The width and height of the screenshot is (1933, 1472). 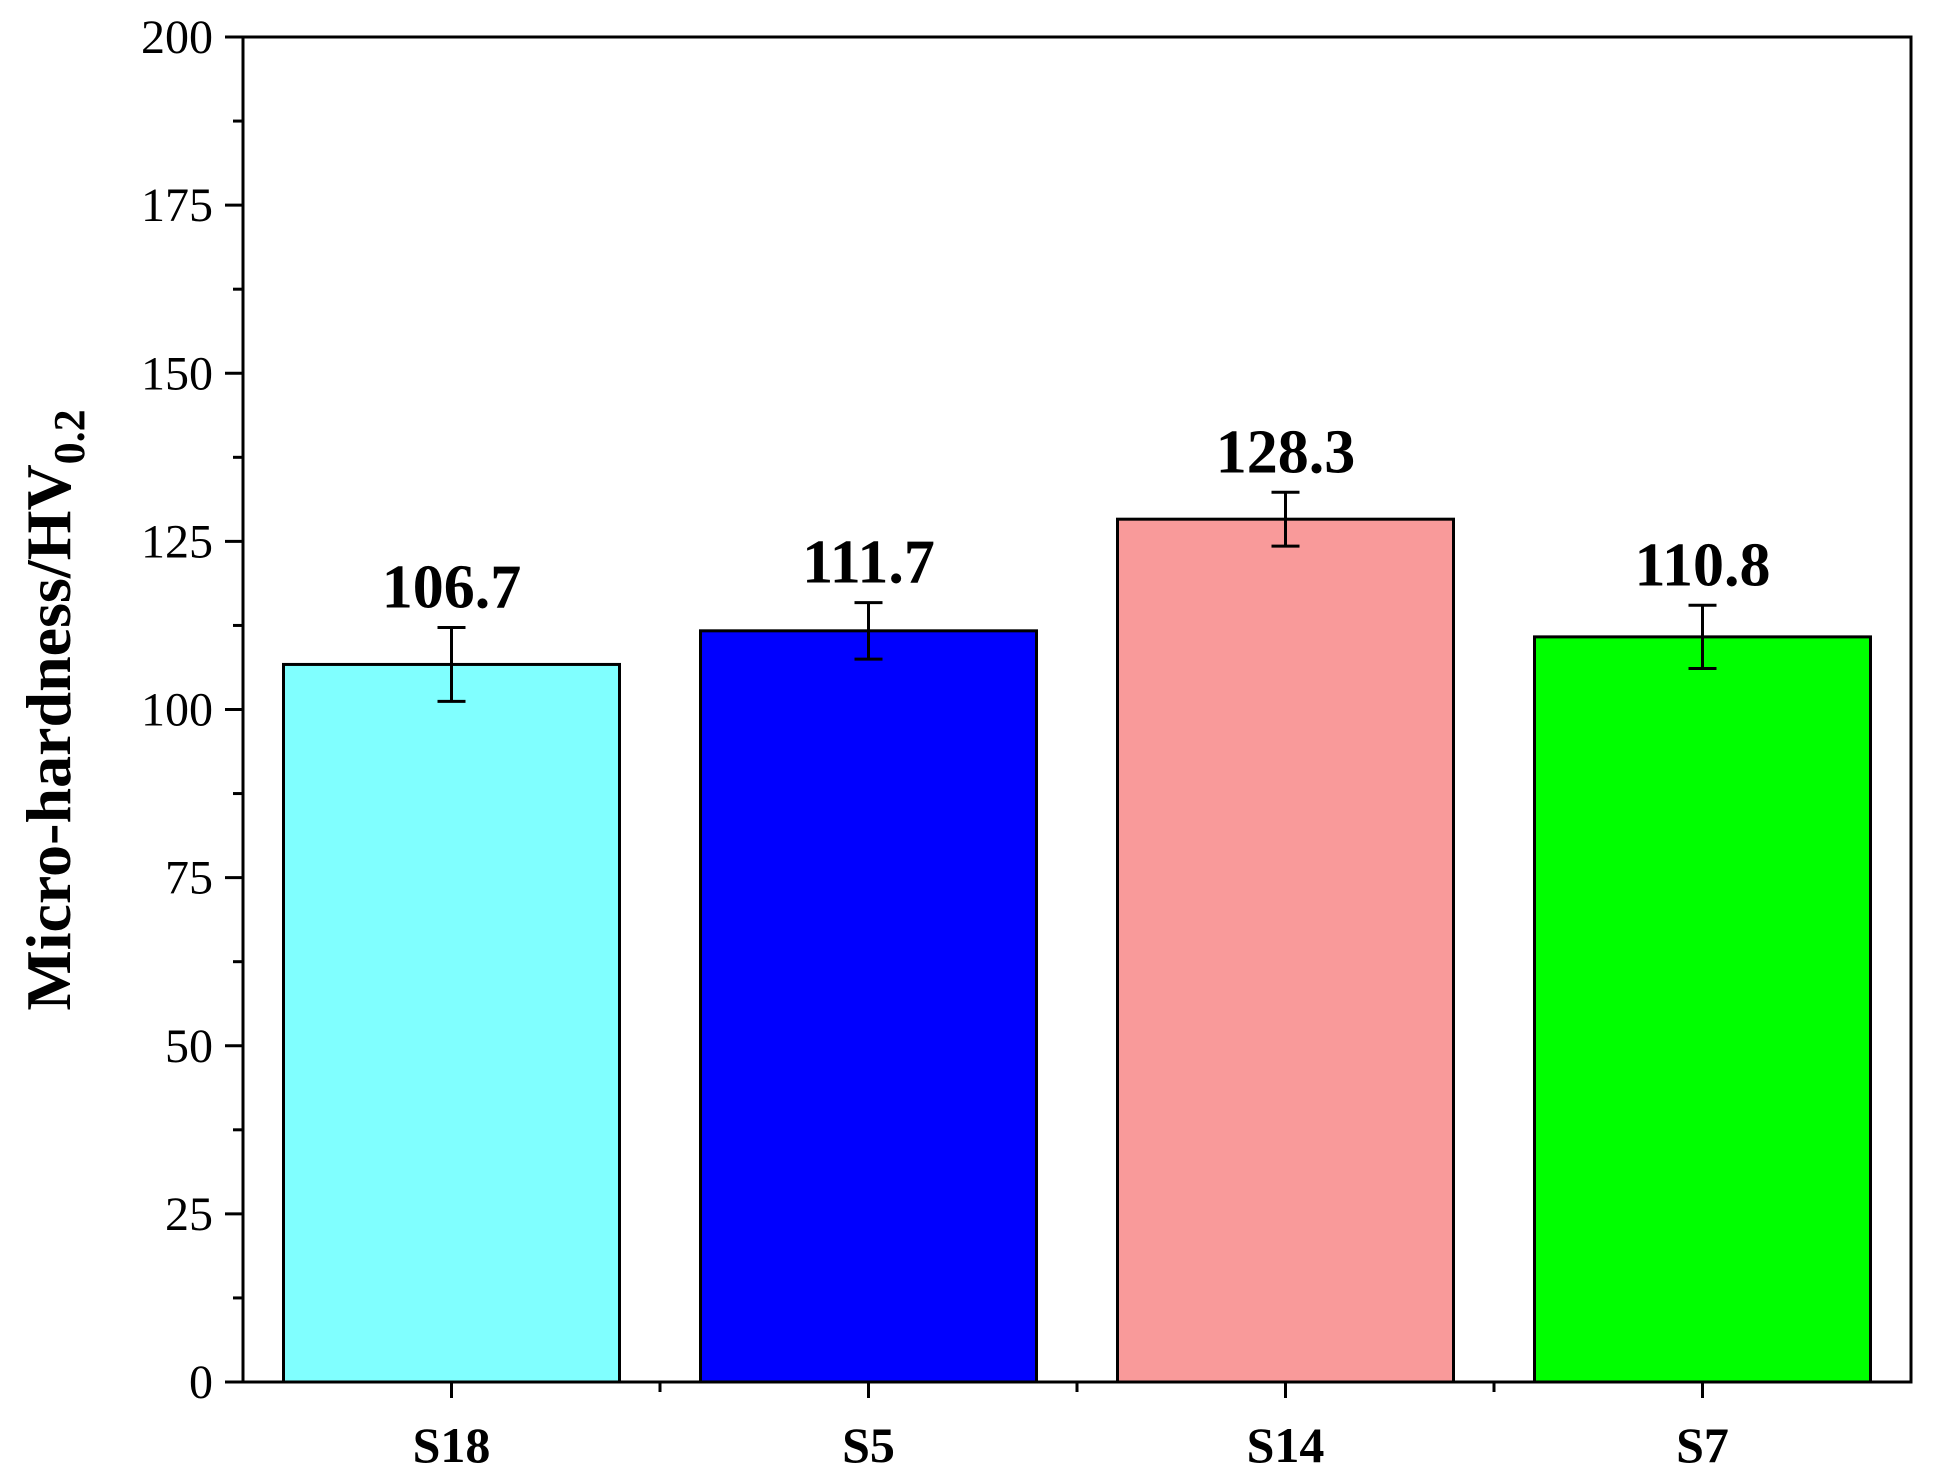 What do you see at coordinates (69, 436) in the screenshot?
I see `y-axis-title-subscript: 0.2` at bounding box center [69, 436].